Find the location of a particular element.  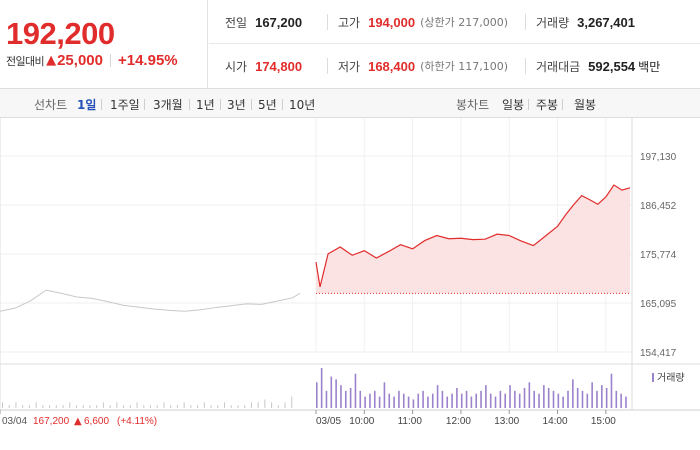

today-series is located at coordinates (473, 239).